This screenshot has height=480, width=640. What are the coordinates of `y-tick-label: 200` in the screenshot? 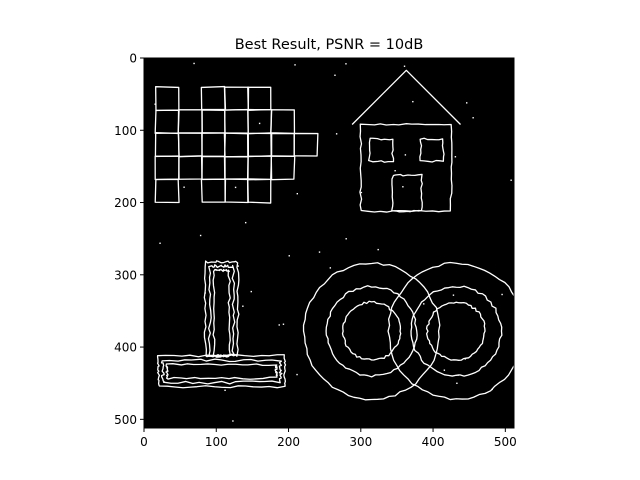 It's located at (125, 203).